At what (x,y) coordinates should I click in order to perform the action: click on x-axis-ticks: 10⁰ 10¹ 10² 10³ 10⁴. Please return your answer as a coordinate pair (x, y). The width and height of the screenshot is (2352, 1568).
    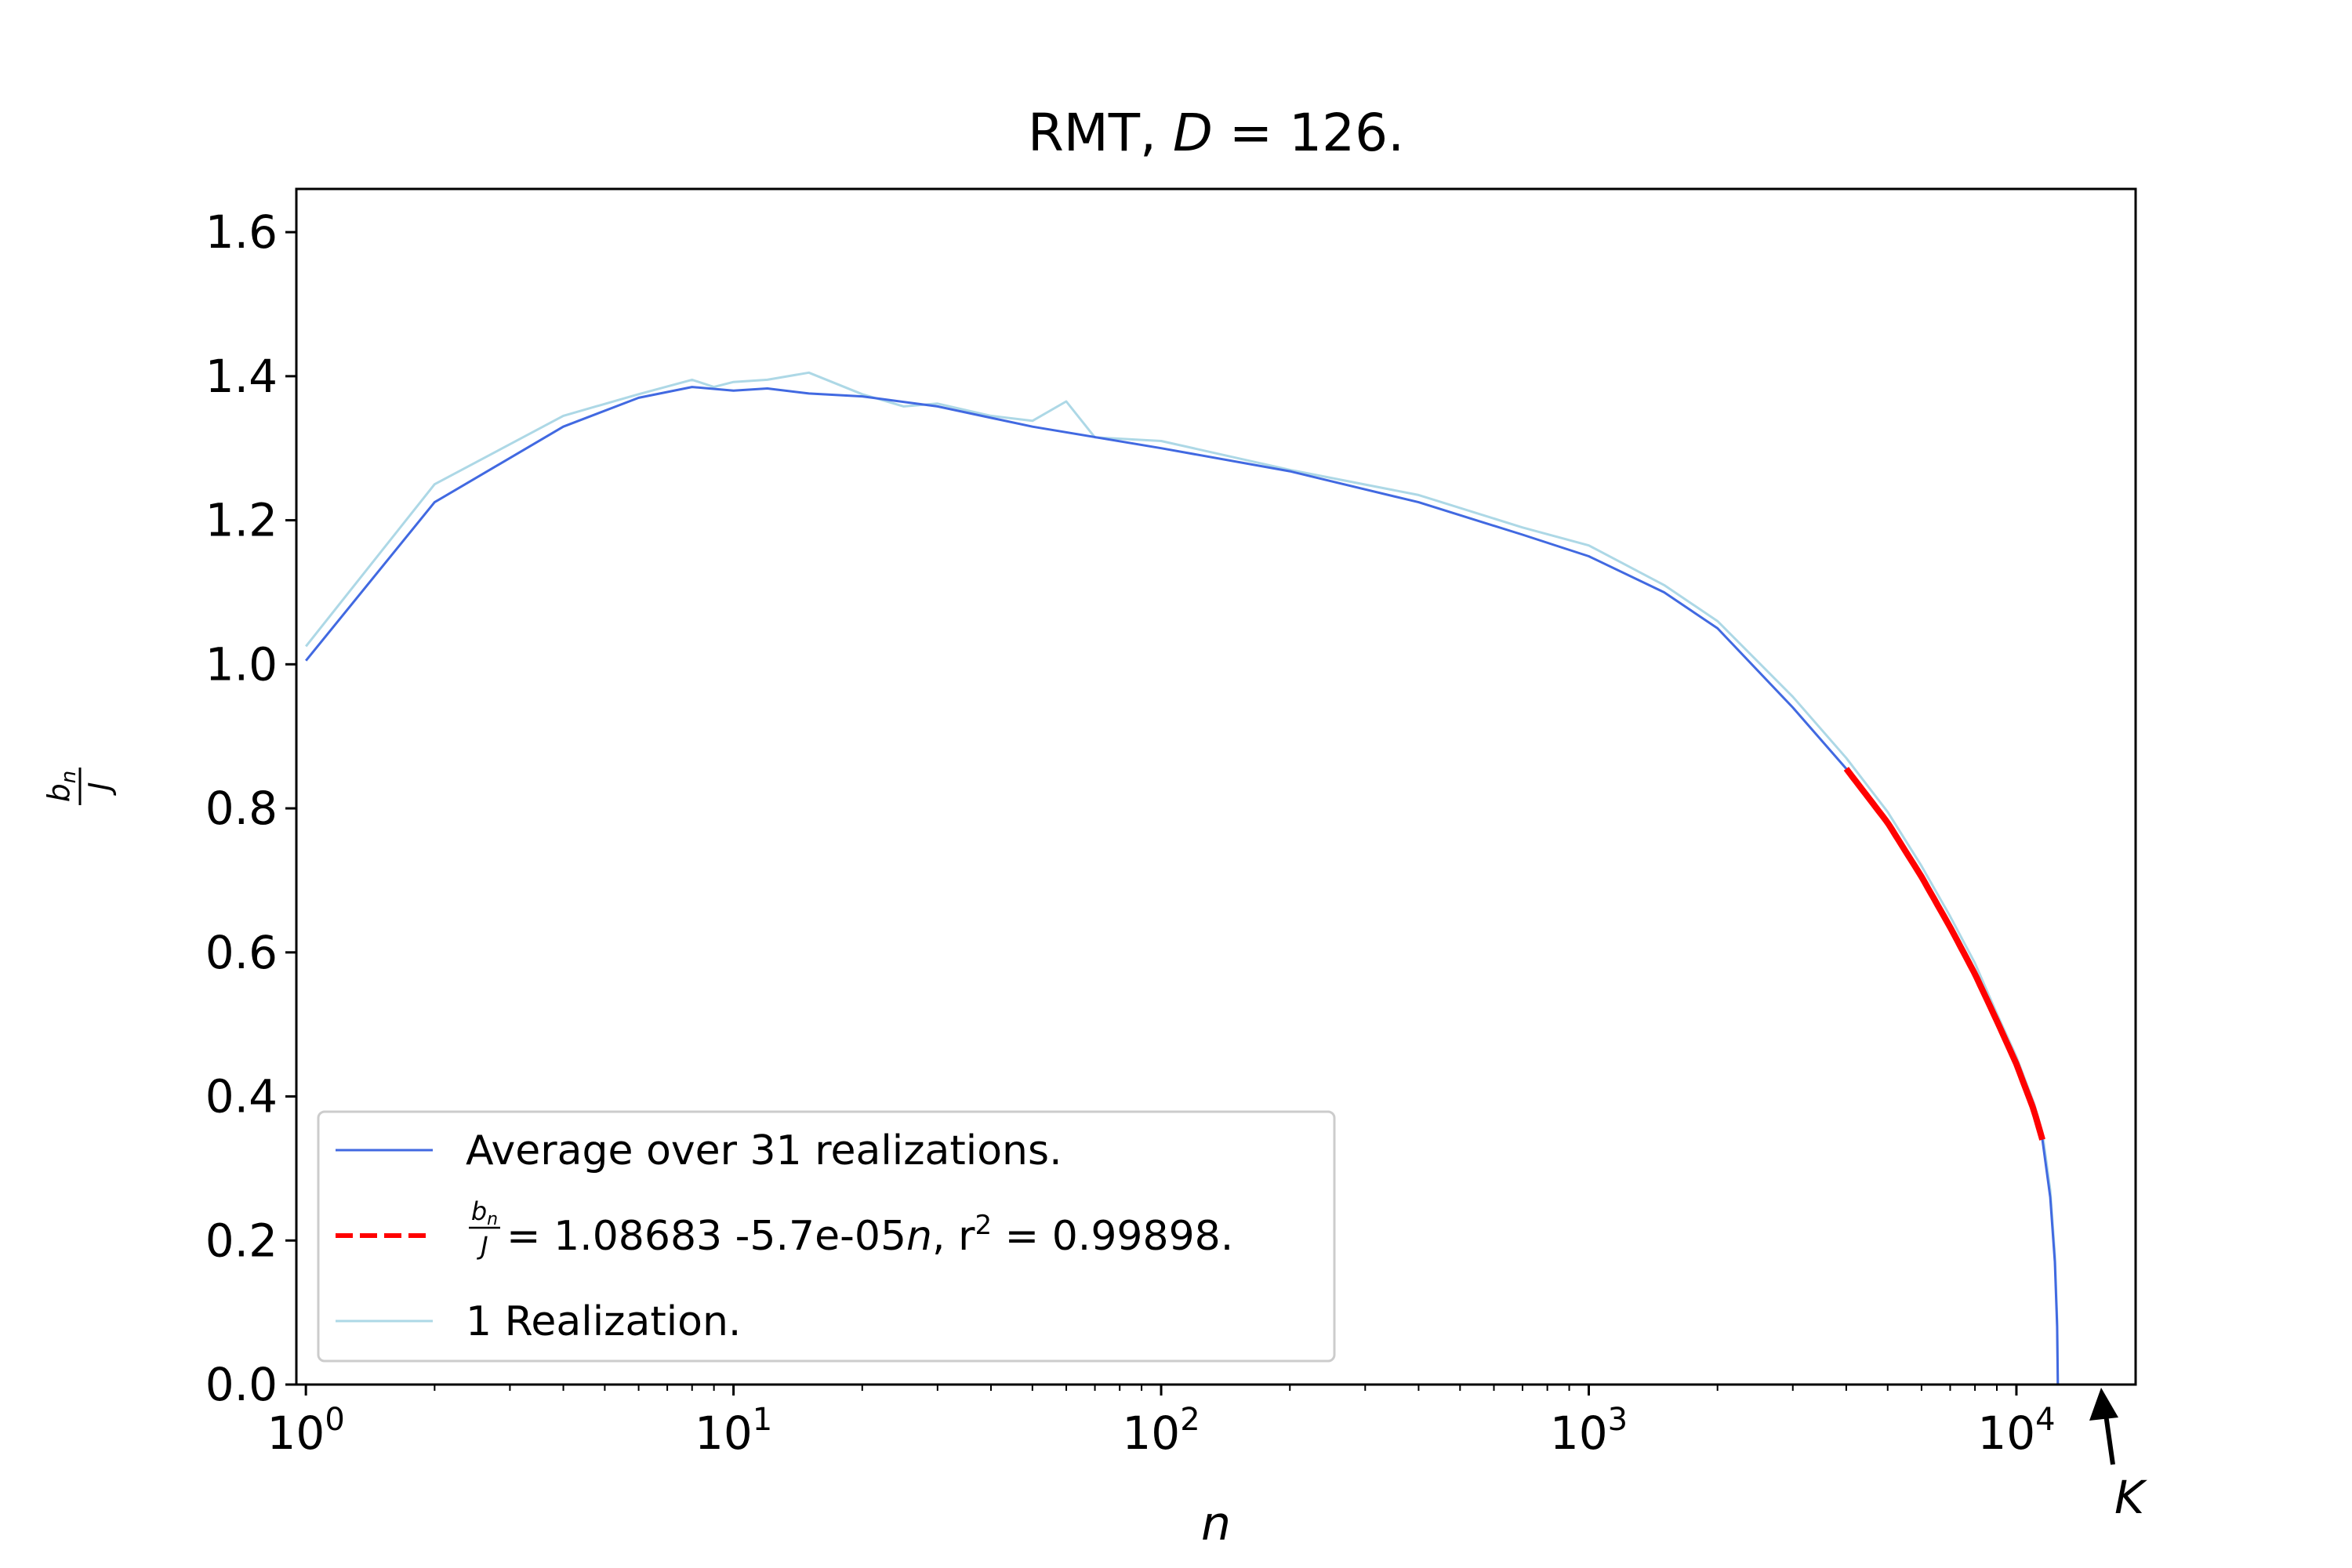
    Looking at the image, I should click on (1161, 1422).